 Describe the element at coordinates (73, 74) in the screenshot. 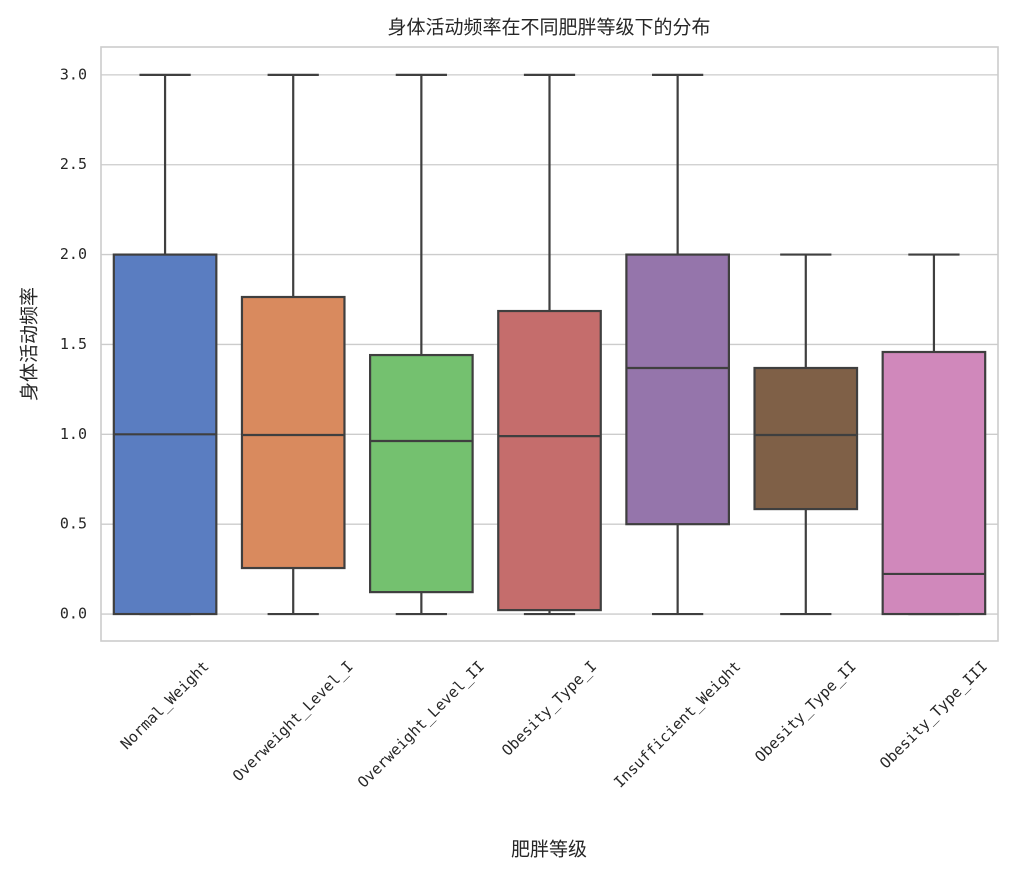

I see `y-tick-label: 3.0` at that location.